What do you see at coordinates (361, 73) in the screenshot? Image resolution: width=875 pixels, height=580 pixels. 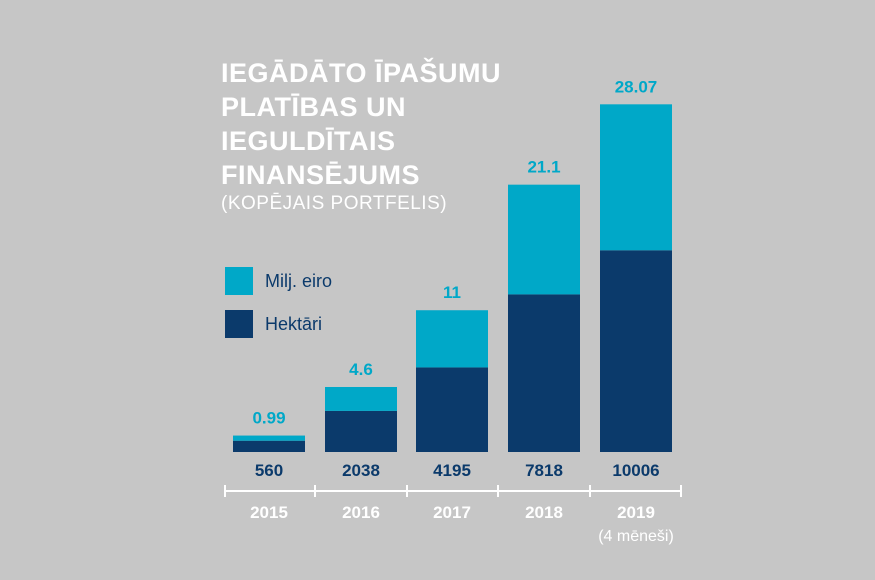 I see `chart-title-line-1: IEGĀDĀTO ĪPAŠUMU` at bounding box center [361, 73].